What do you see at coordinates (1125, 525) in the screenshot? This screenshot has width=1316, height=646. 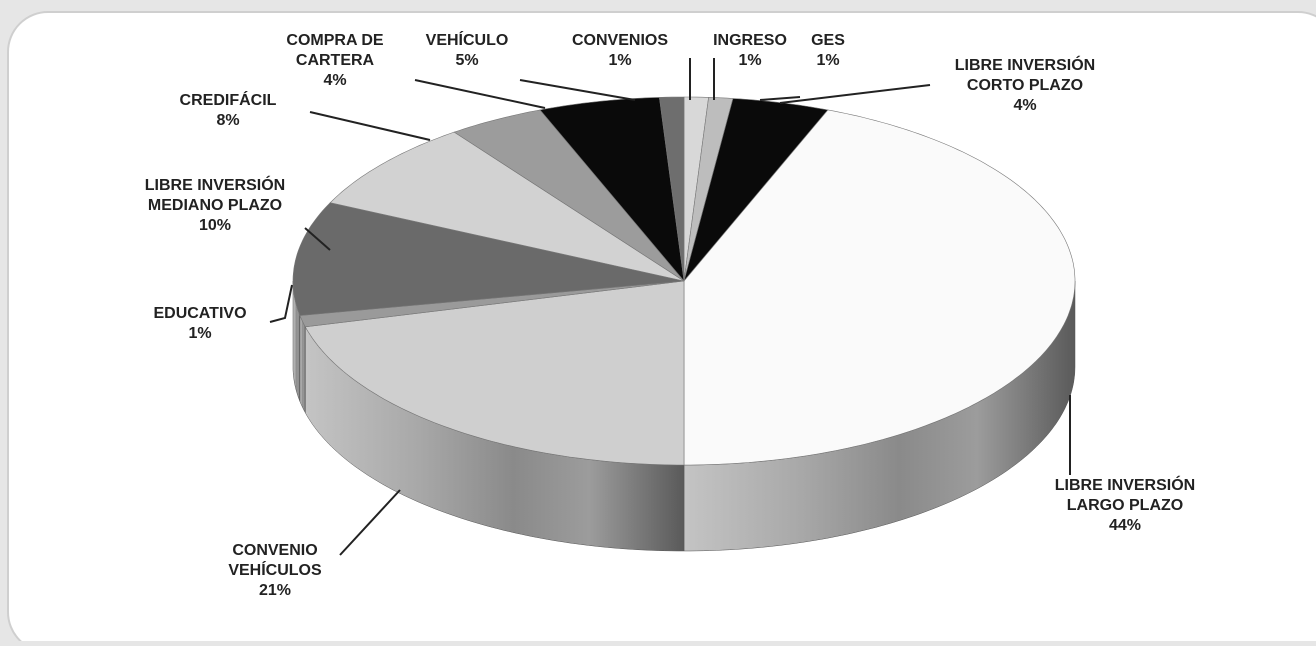 I see `value-label: 44%` at bounding box center [1125, 525].